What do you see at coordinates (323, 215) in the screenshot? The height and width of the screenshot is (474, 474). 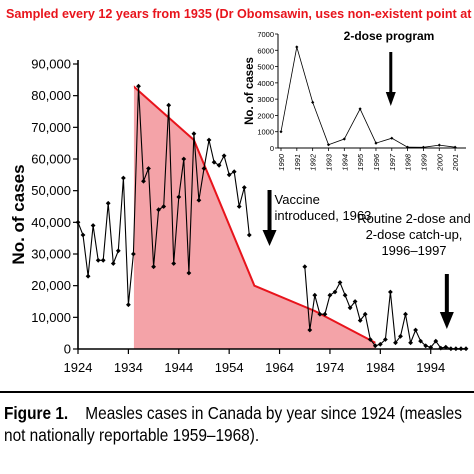 I see `vaccine-annotation-line2: introduced, 1963` at bounding box center [323, 215].